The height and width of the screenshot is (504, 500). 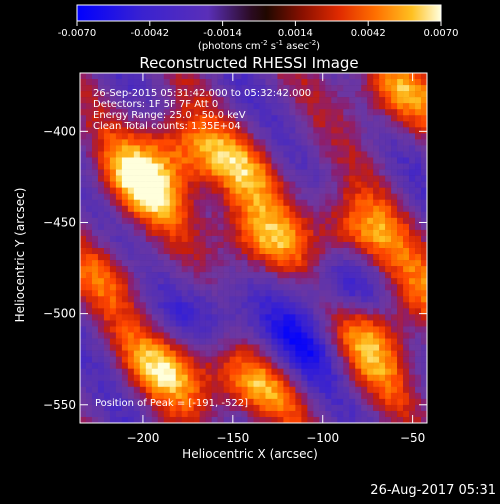 I want to click on x-tick-label: −150, so click(x=232, y=438).